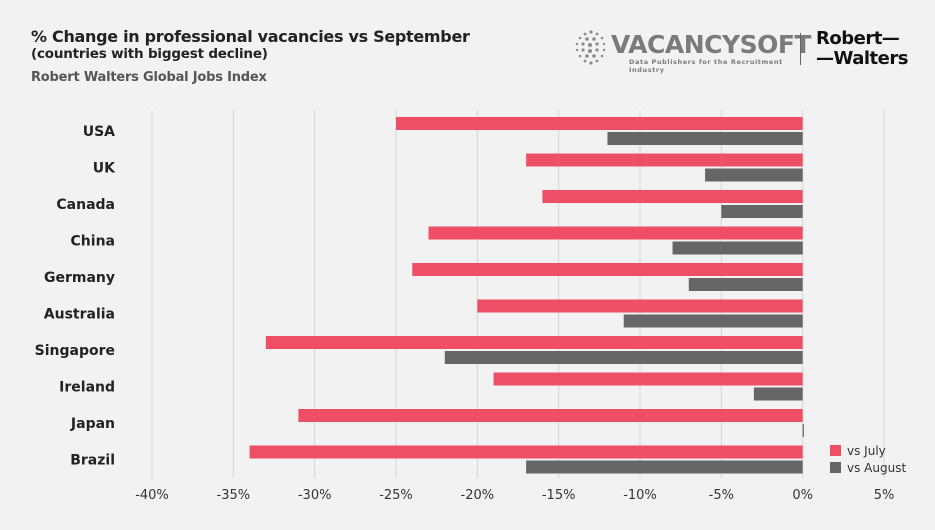 The height and width of the screenshot is (530, 935). I want to click on vacancysoft-globe-icon, so click(590, 47).